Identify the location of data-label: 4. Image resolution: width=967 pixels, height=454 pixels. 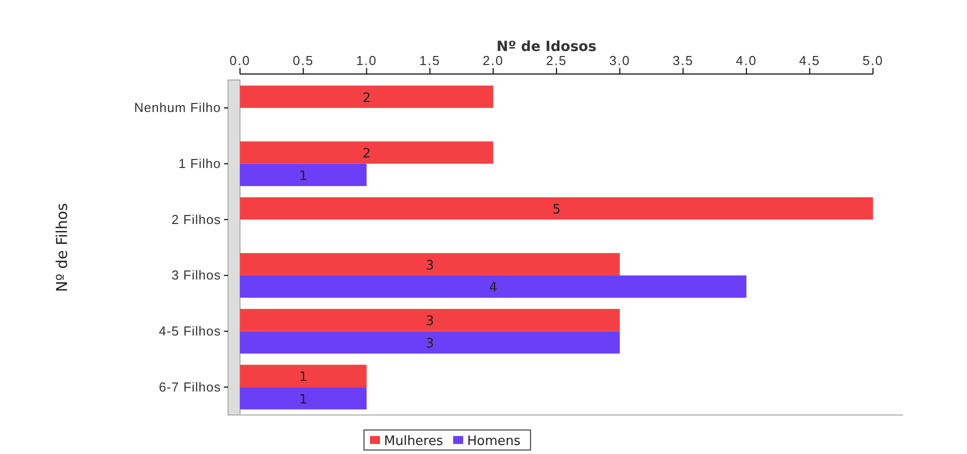
(493, 288).